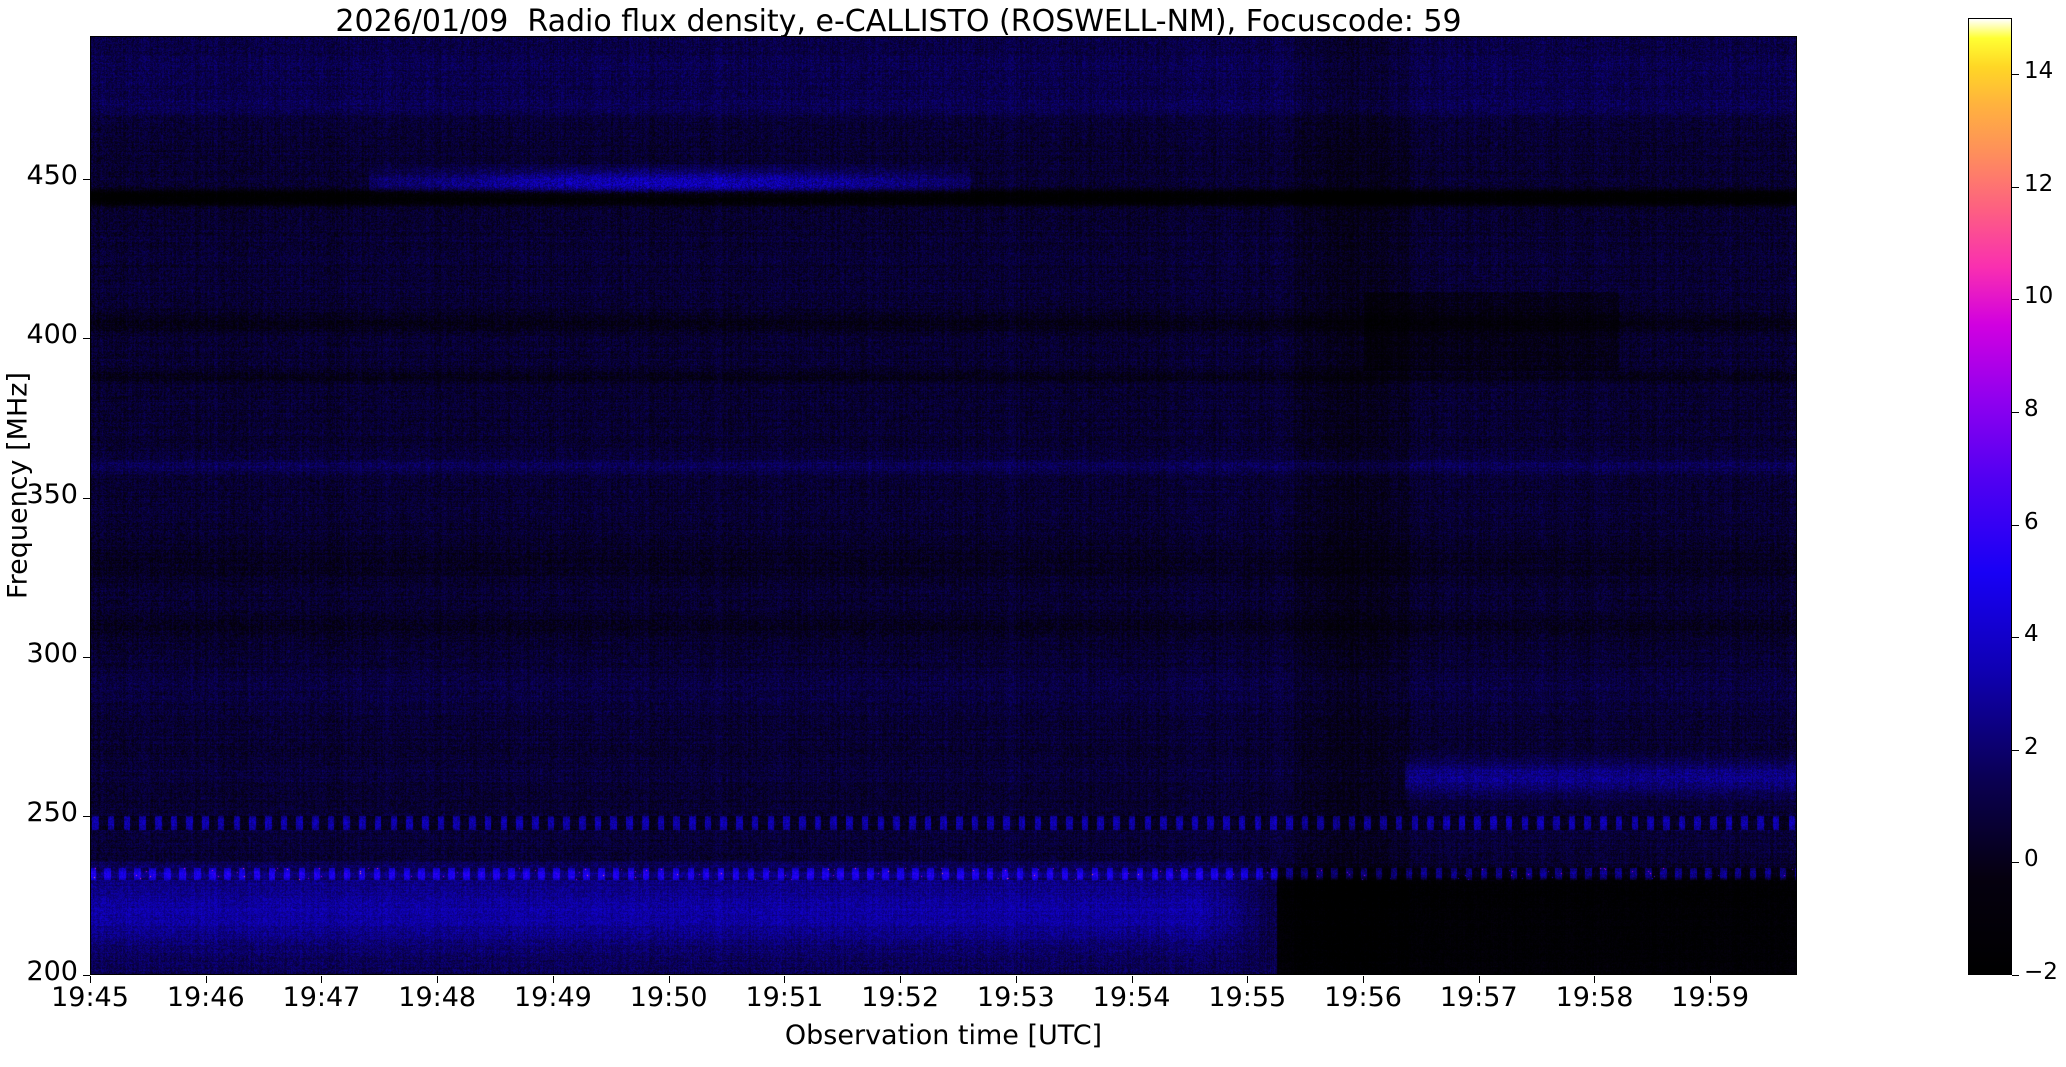 The height and width of the screenshot is (1067, 2066). I want to click on colorbar-tick-label-neg2: −2, so click(2041, 972).